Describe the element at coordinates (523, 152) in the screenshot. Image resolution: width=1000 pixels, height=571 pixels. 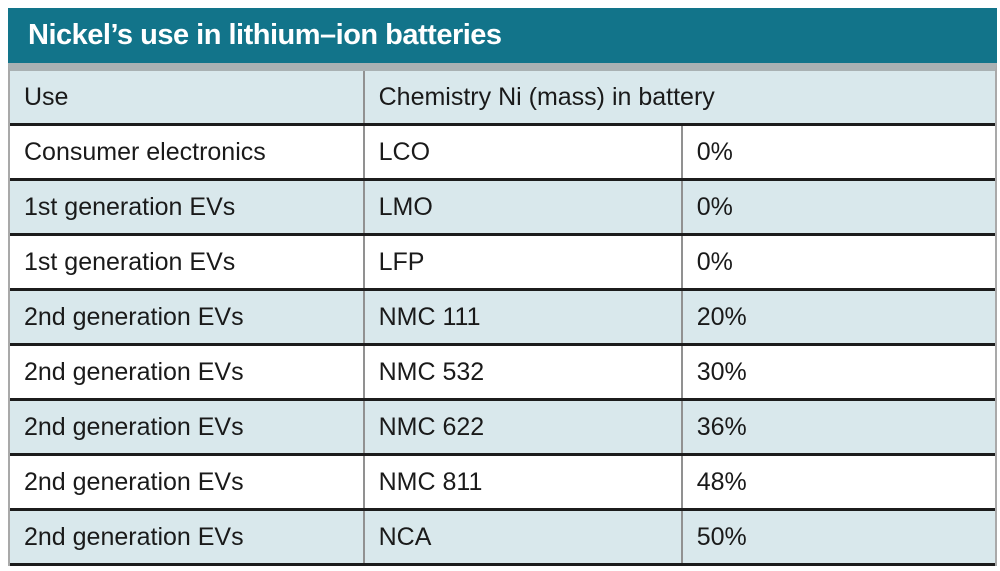
I see `chemistry-cell: LCO` at that location.